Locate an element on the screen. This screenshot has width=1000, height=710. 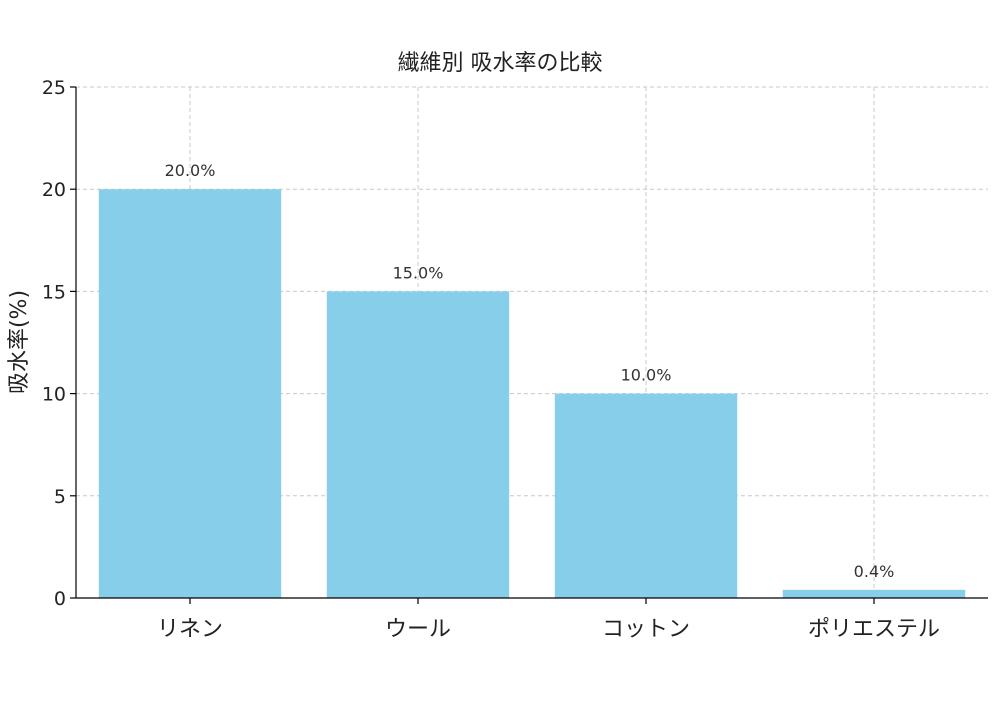
y-tick-label: 25 is located at coordinates (54, 88).